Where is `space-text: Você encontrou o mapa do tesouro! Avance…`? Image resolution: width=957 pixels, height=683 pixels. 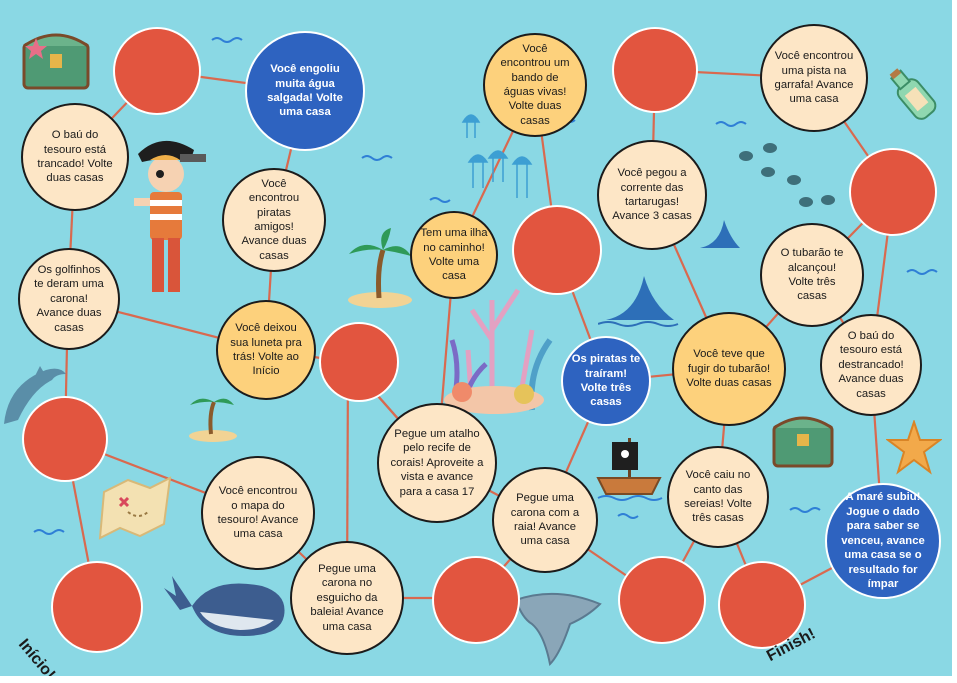
space-text: Você encontrou o mapa do tesouro! Avance… is located at coordinates (258, 513).